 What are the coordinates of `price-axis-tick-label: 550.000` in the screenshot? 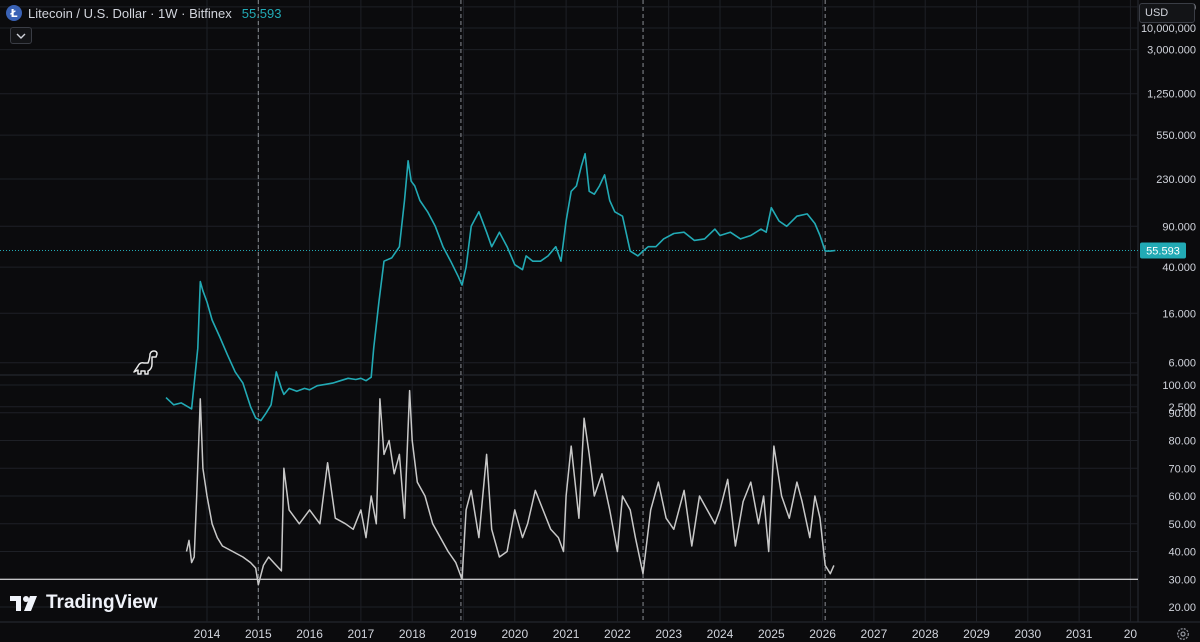 It's located at (1176, 136).